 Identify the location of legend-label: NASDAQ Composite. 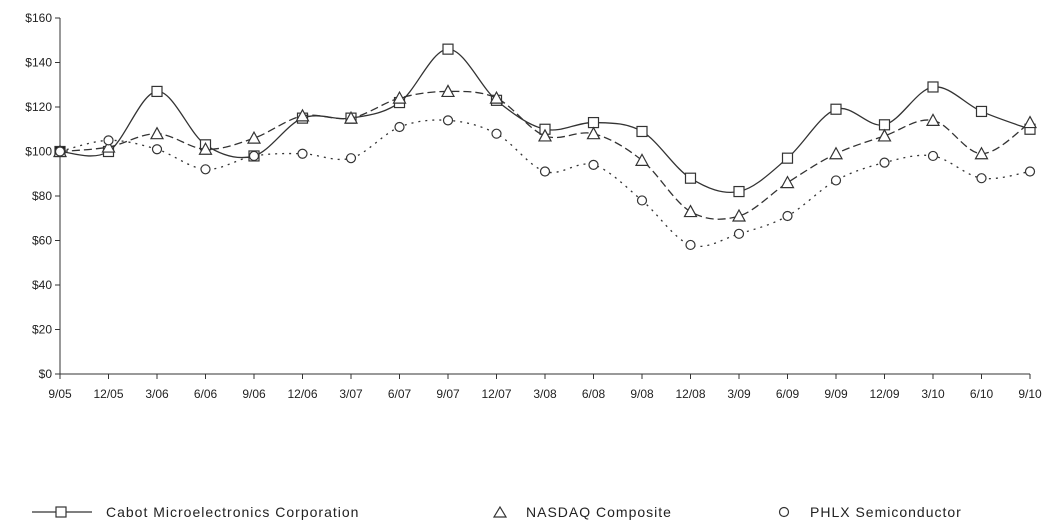
(599, 512).